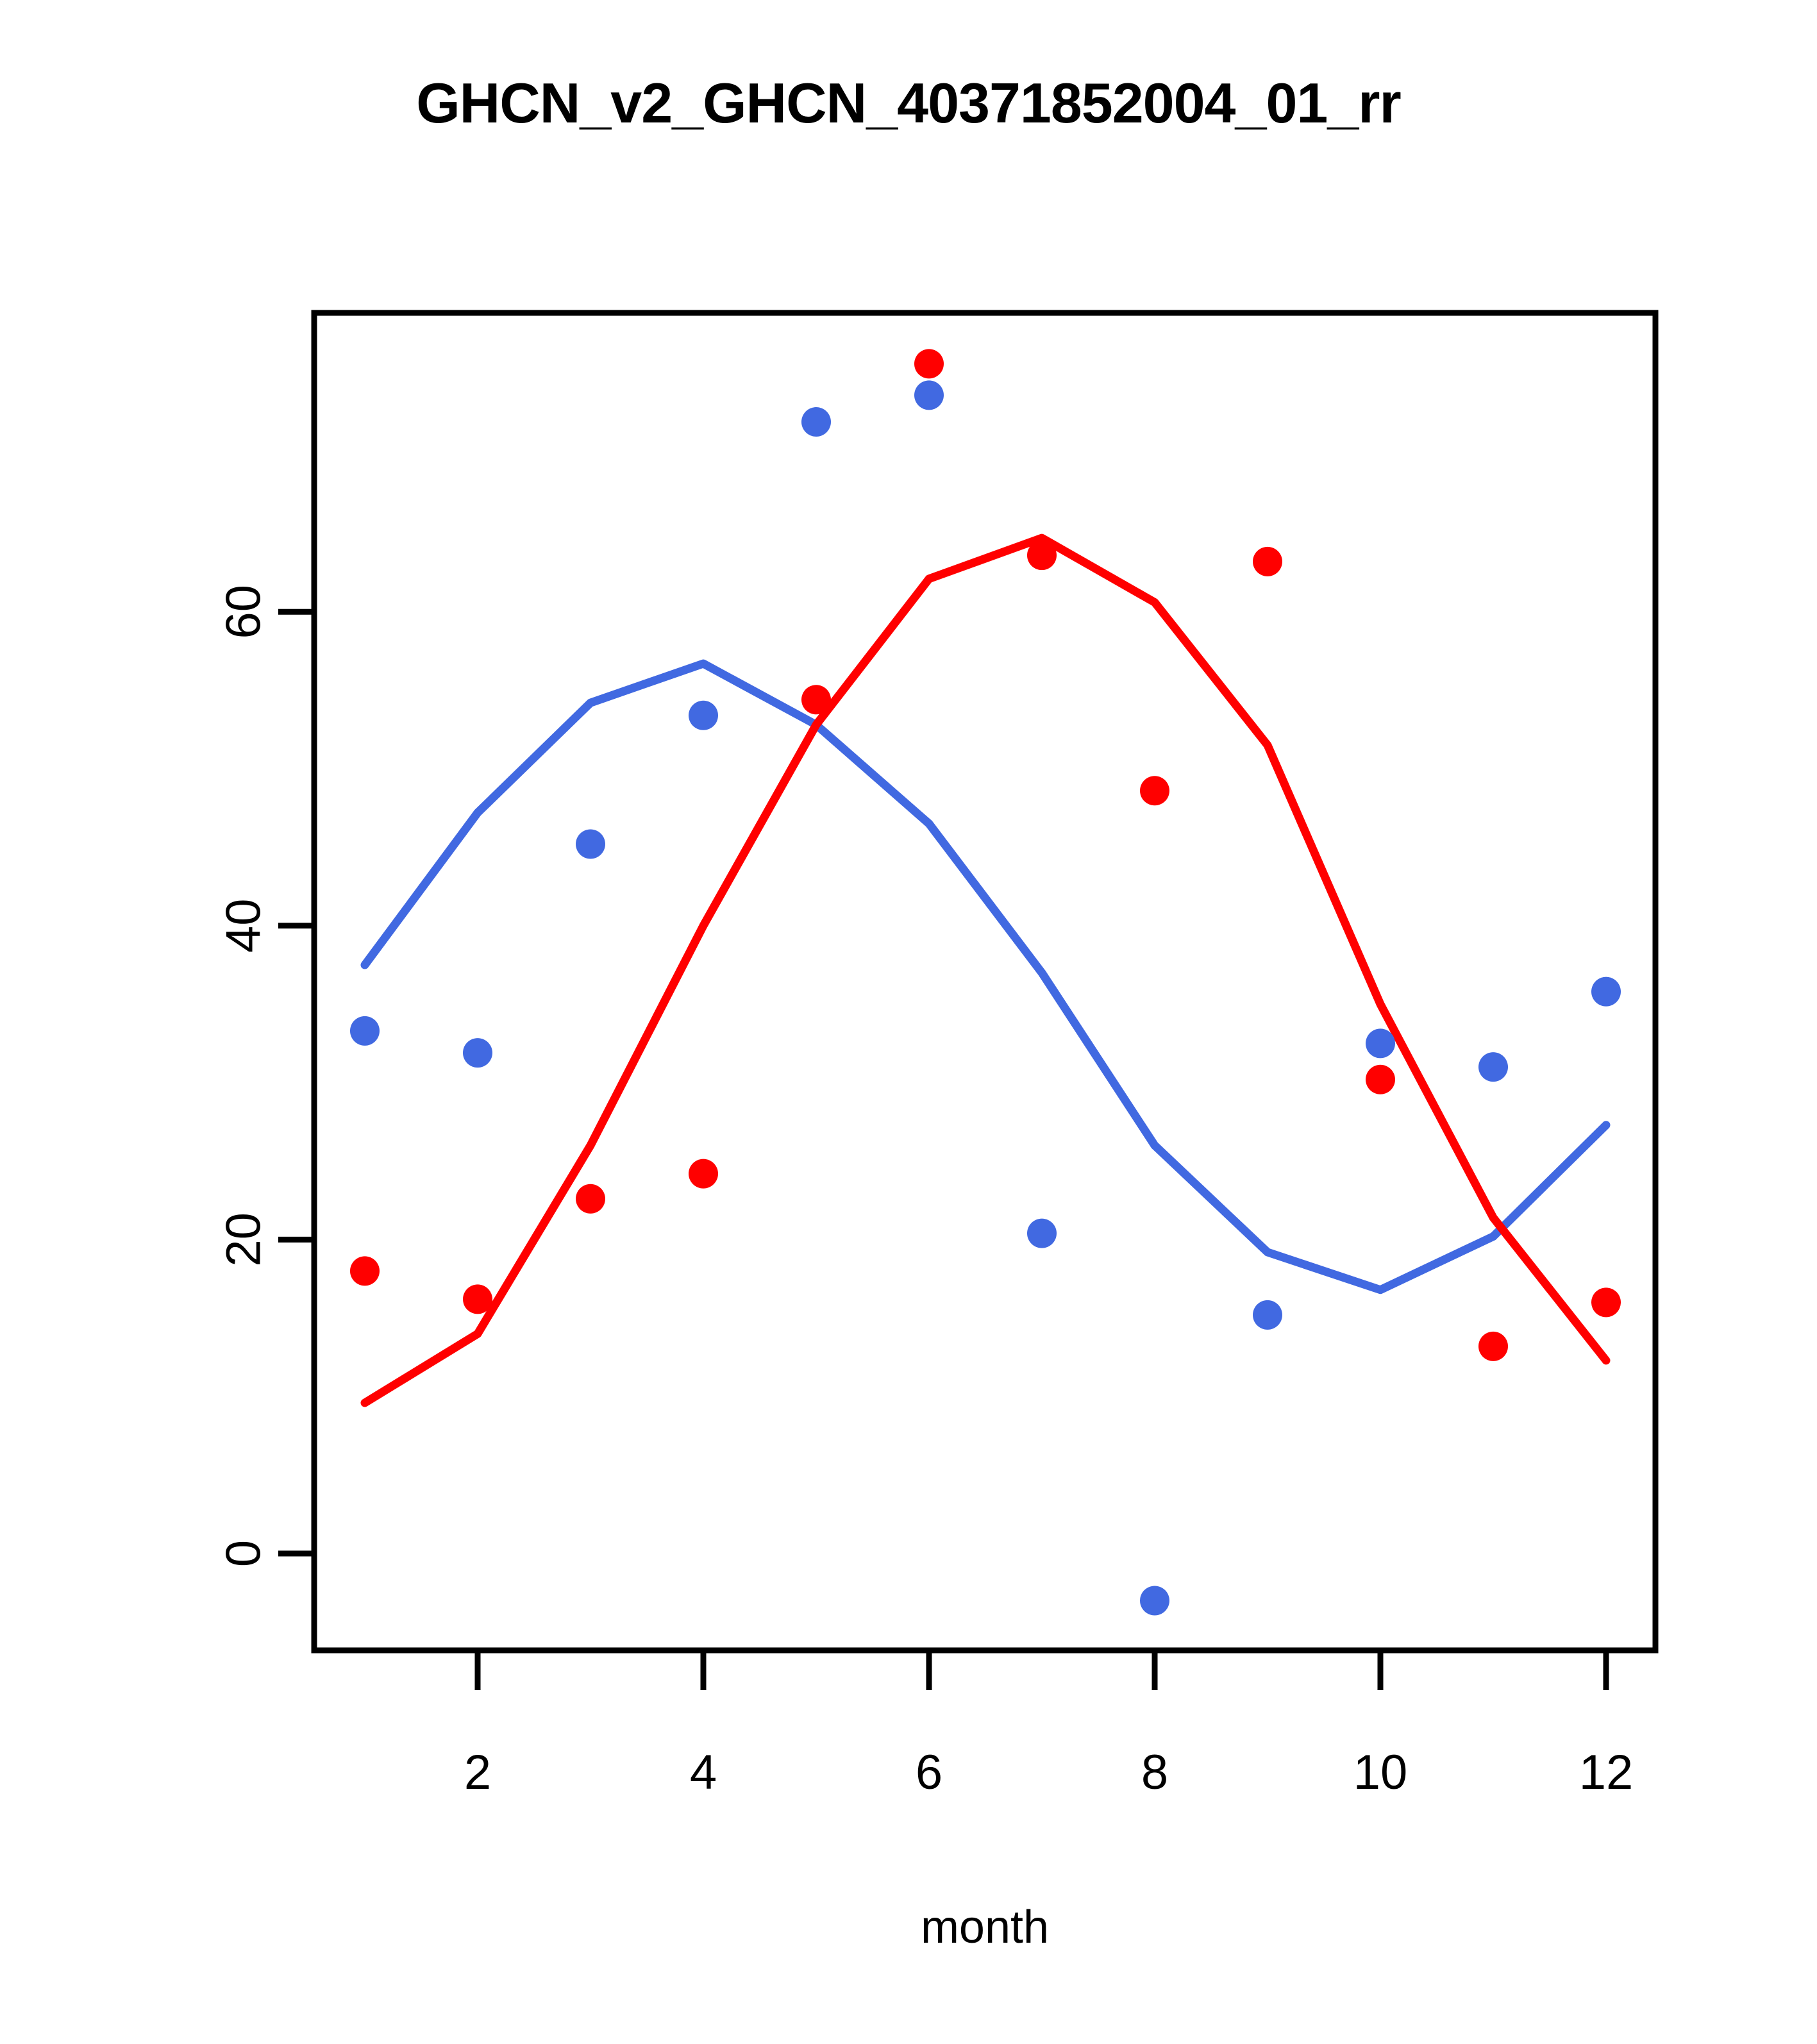 The width and height of the screenshot is (1817, 2044). What do you see at coordinates (929, 1773) in the screenshot?
I see `x-tick-label: 6` at bounding box center [929, 1773].